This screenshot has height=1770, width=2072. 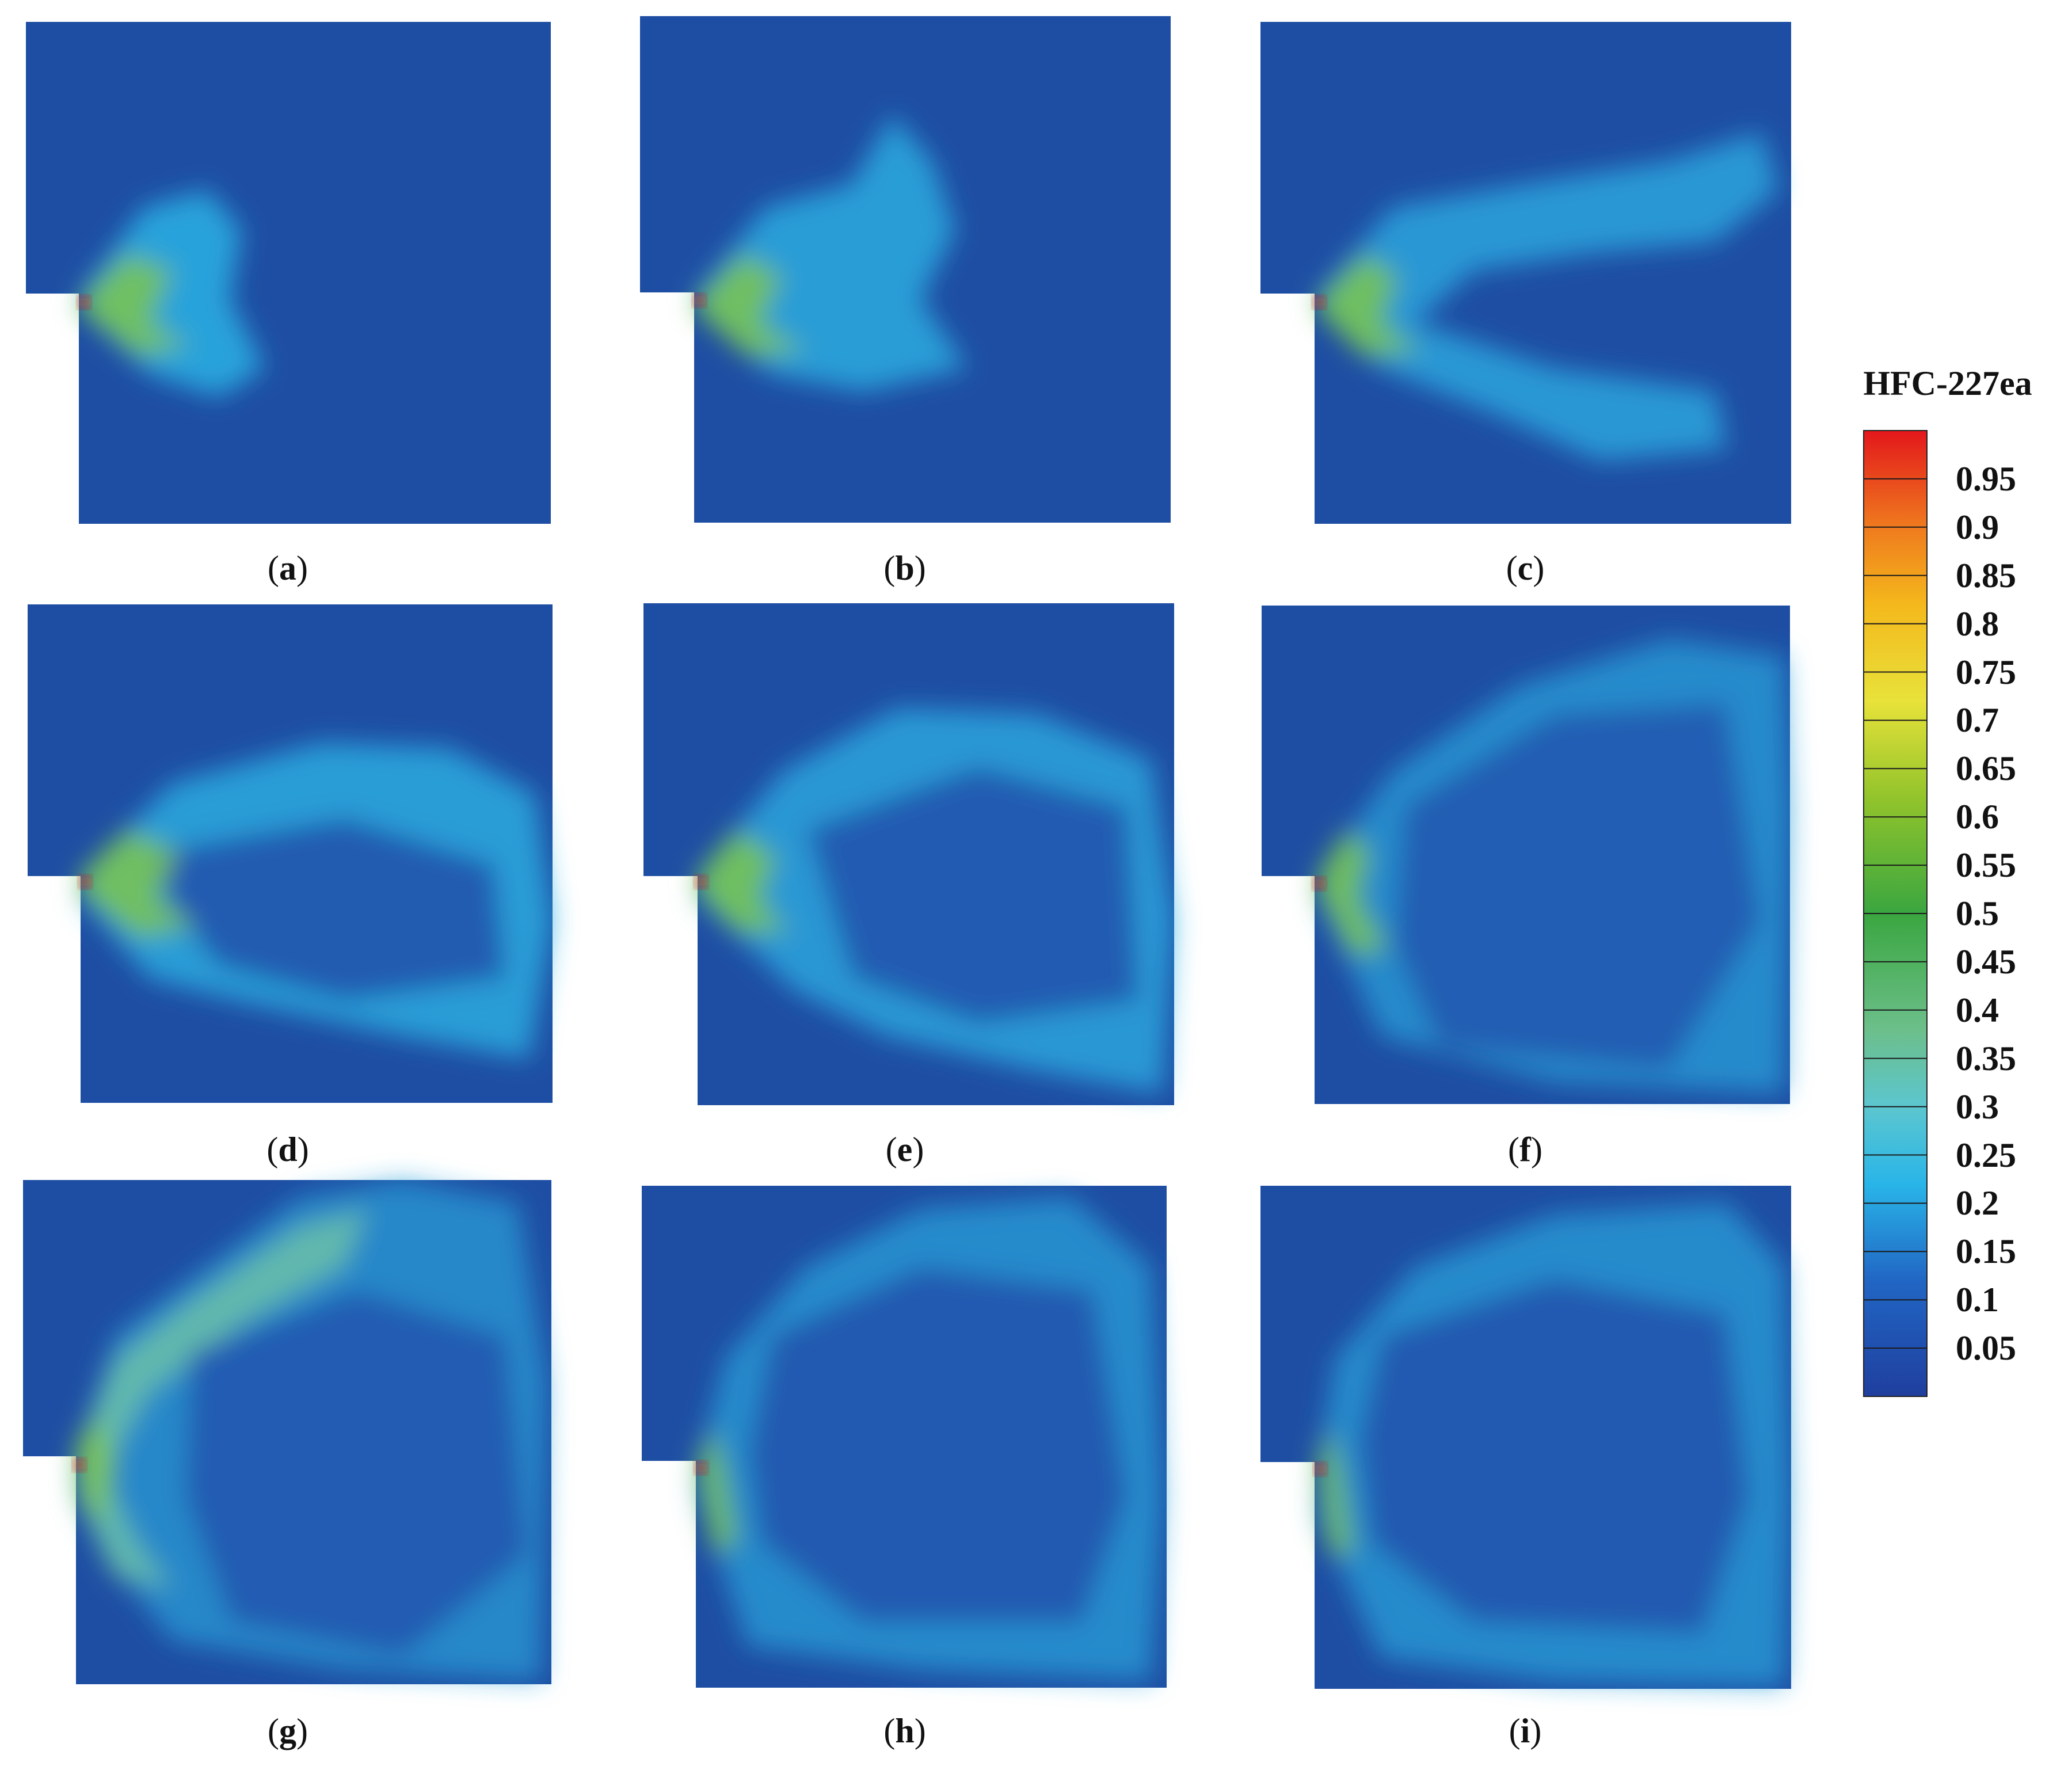 What do you see at coordinates (1978, 720) in the screenshot?
I see `colorbar-tick-label: 0.7` at bounding box center [1978, 720].